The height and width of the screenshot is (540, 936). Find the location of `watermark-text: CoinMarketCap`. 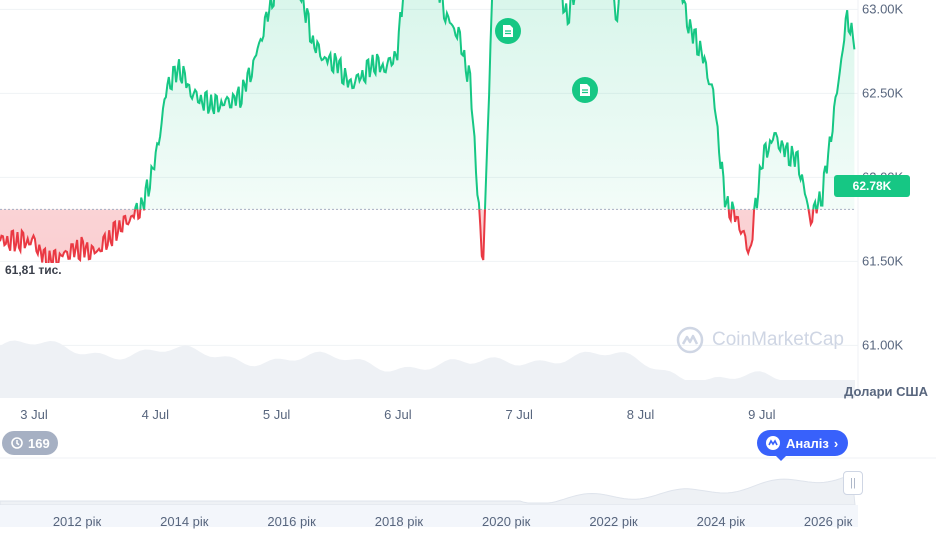

watermark-text: CoinMarketCap is located at coordinates (778, 339).